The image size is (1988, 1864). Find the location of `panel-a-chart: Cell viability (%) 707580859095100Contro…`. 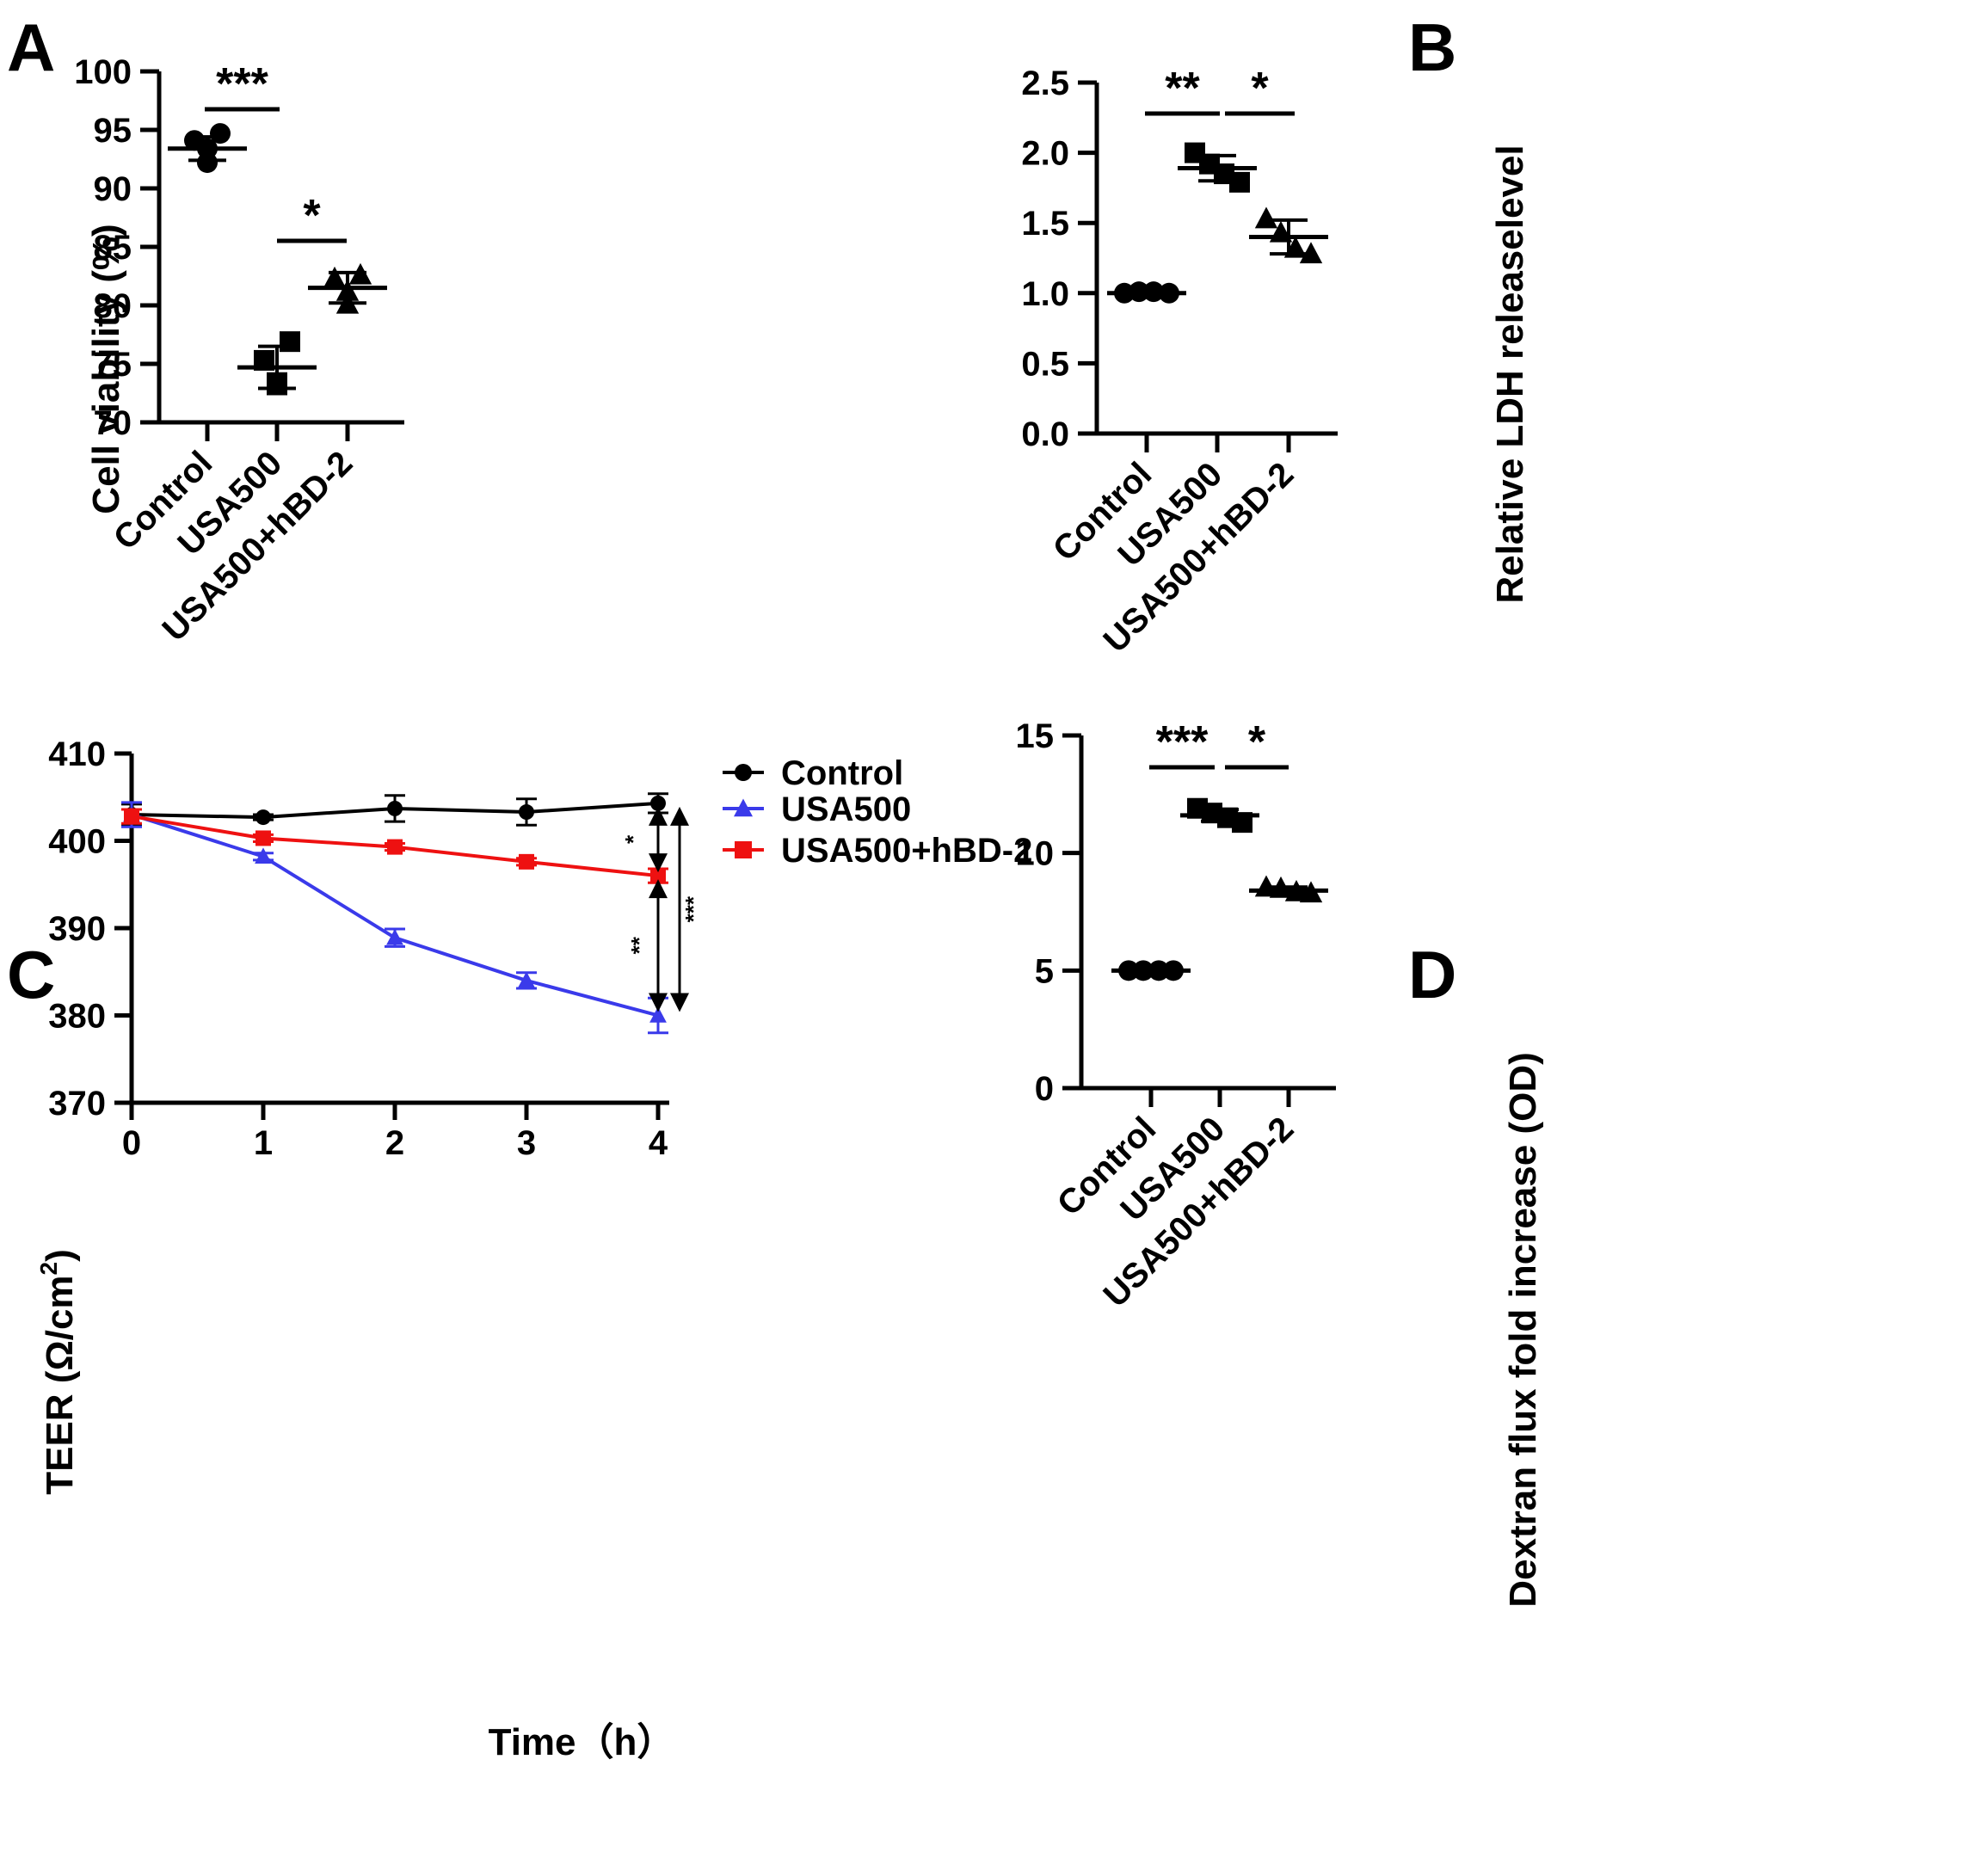

panel-a-chart: Cell viability (%) 707580859095100Contro… is located at coordinates (239, 351).